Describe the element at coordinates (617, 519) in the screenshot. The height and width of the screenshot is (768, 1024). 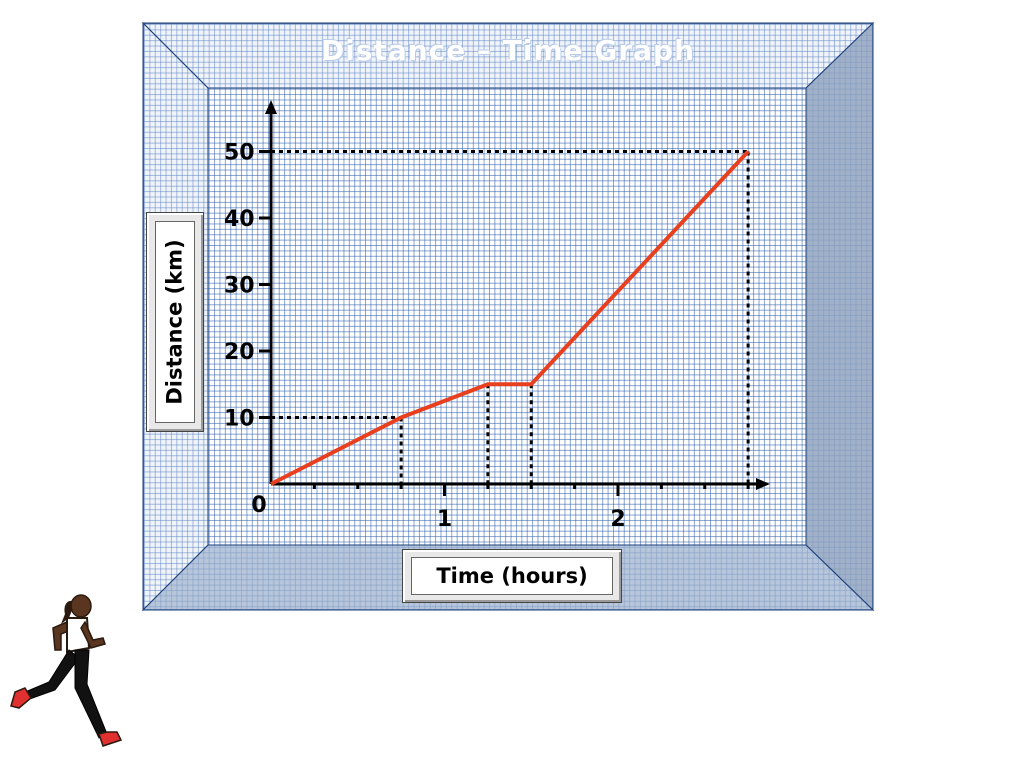
I see `x-tick-label-2: 2` at that location.